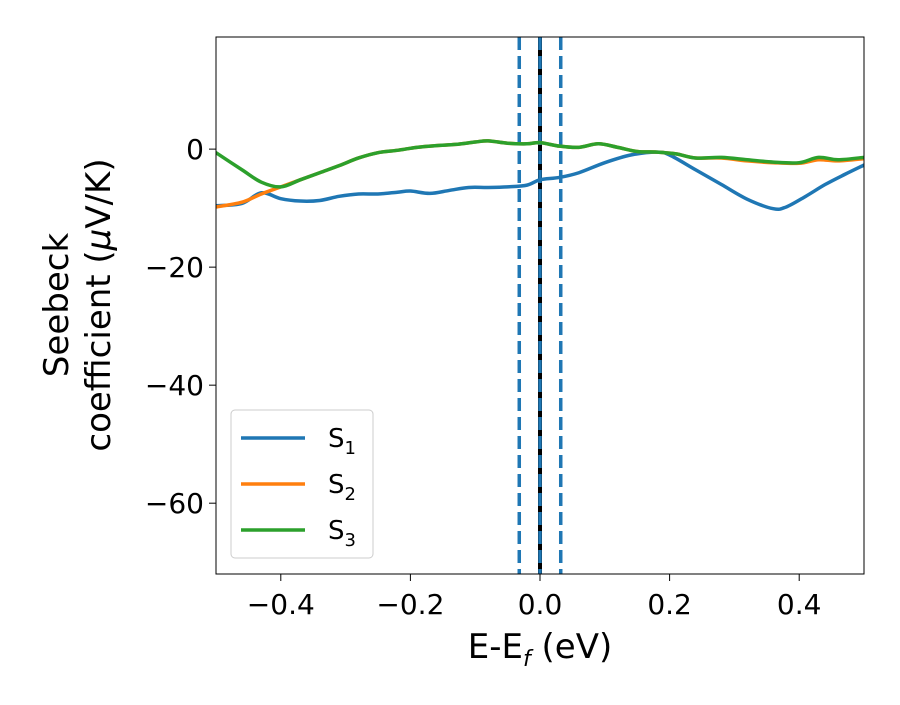 This screenshot has height=705, width=900. I want to click on series-line-s1, so click(540, 181).